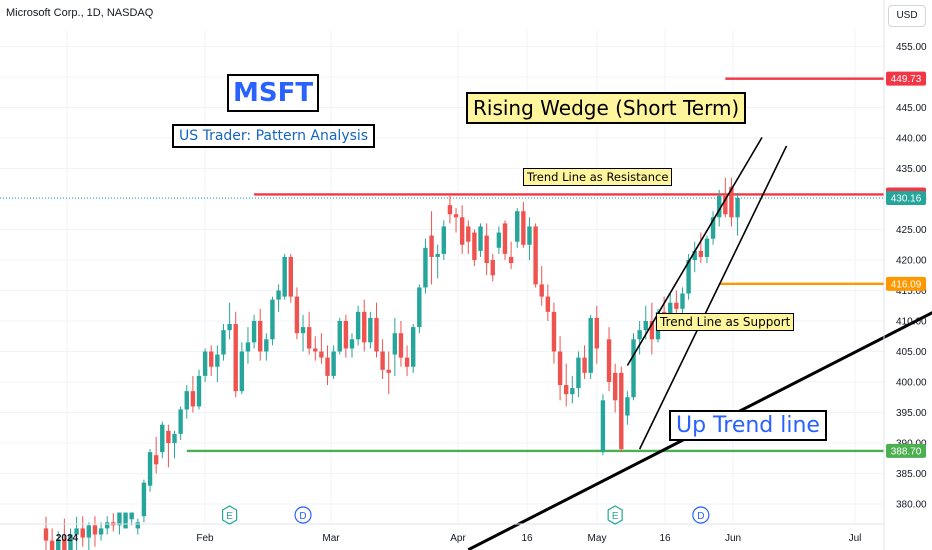  I want to click on price-tag: 449.73, so click(906, 79).